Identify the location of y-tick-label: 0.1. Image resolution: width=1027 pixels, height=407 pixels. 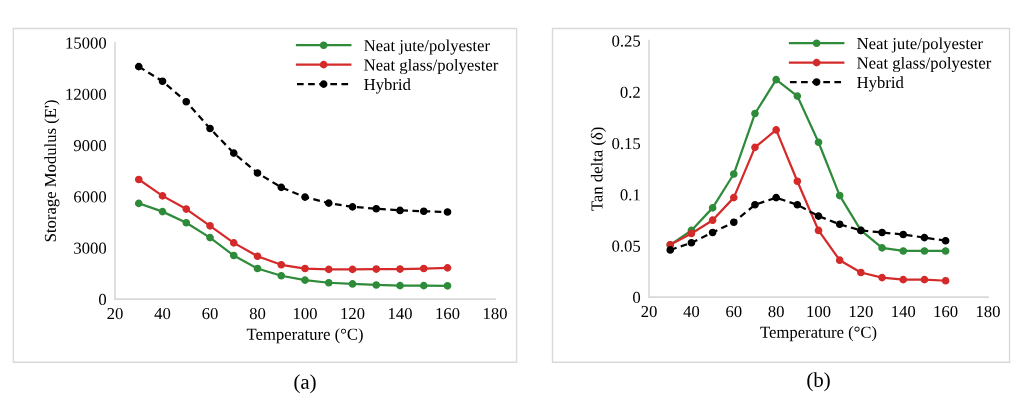
(630, 195).